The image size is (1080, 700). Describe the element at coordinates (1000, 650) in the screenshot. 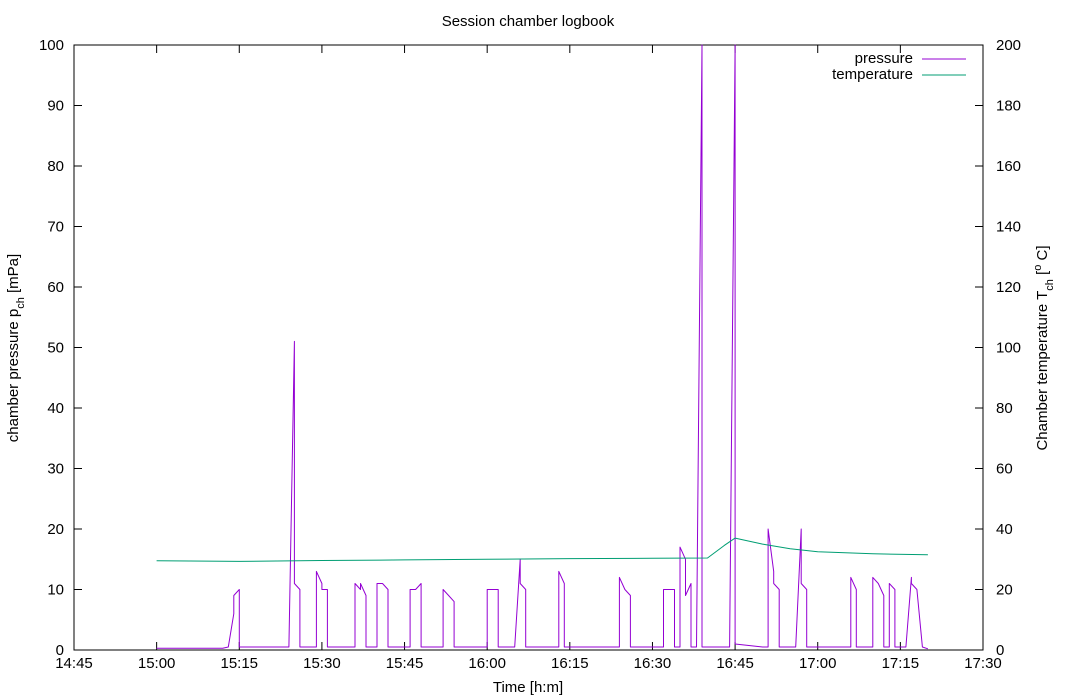

I see `y2-tick-label: 0` at that location.